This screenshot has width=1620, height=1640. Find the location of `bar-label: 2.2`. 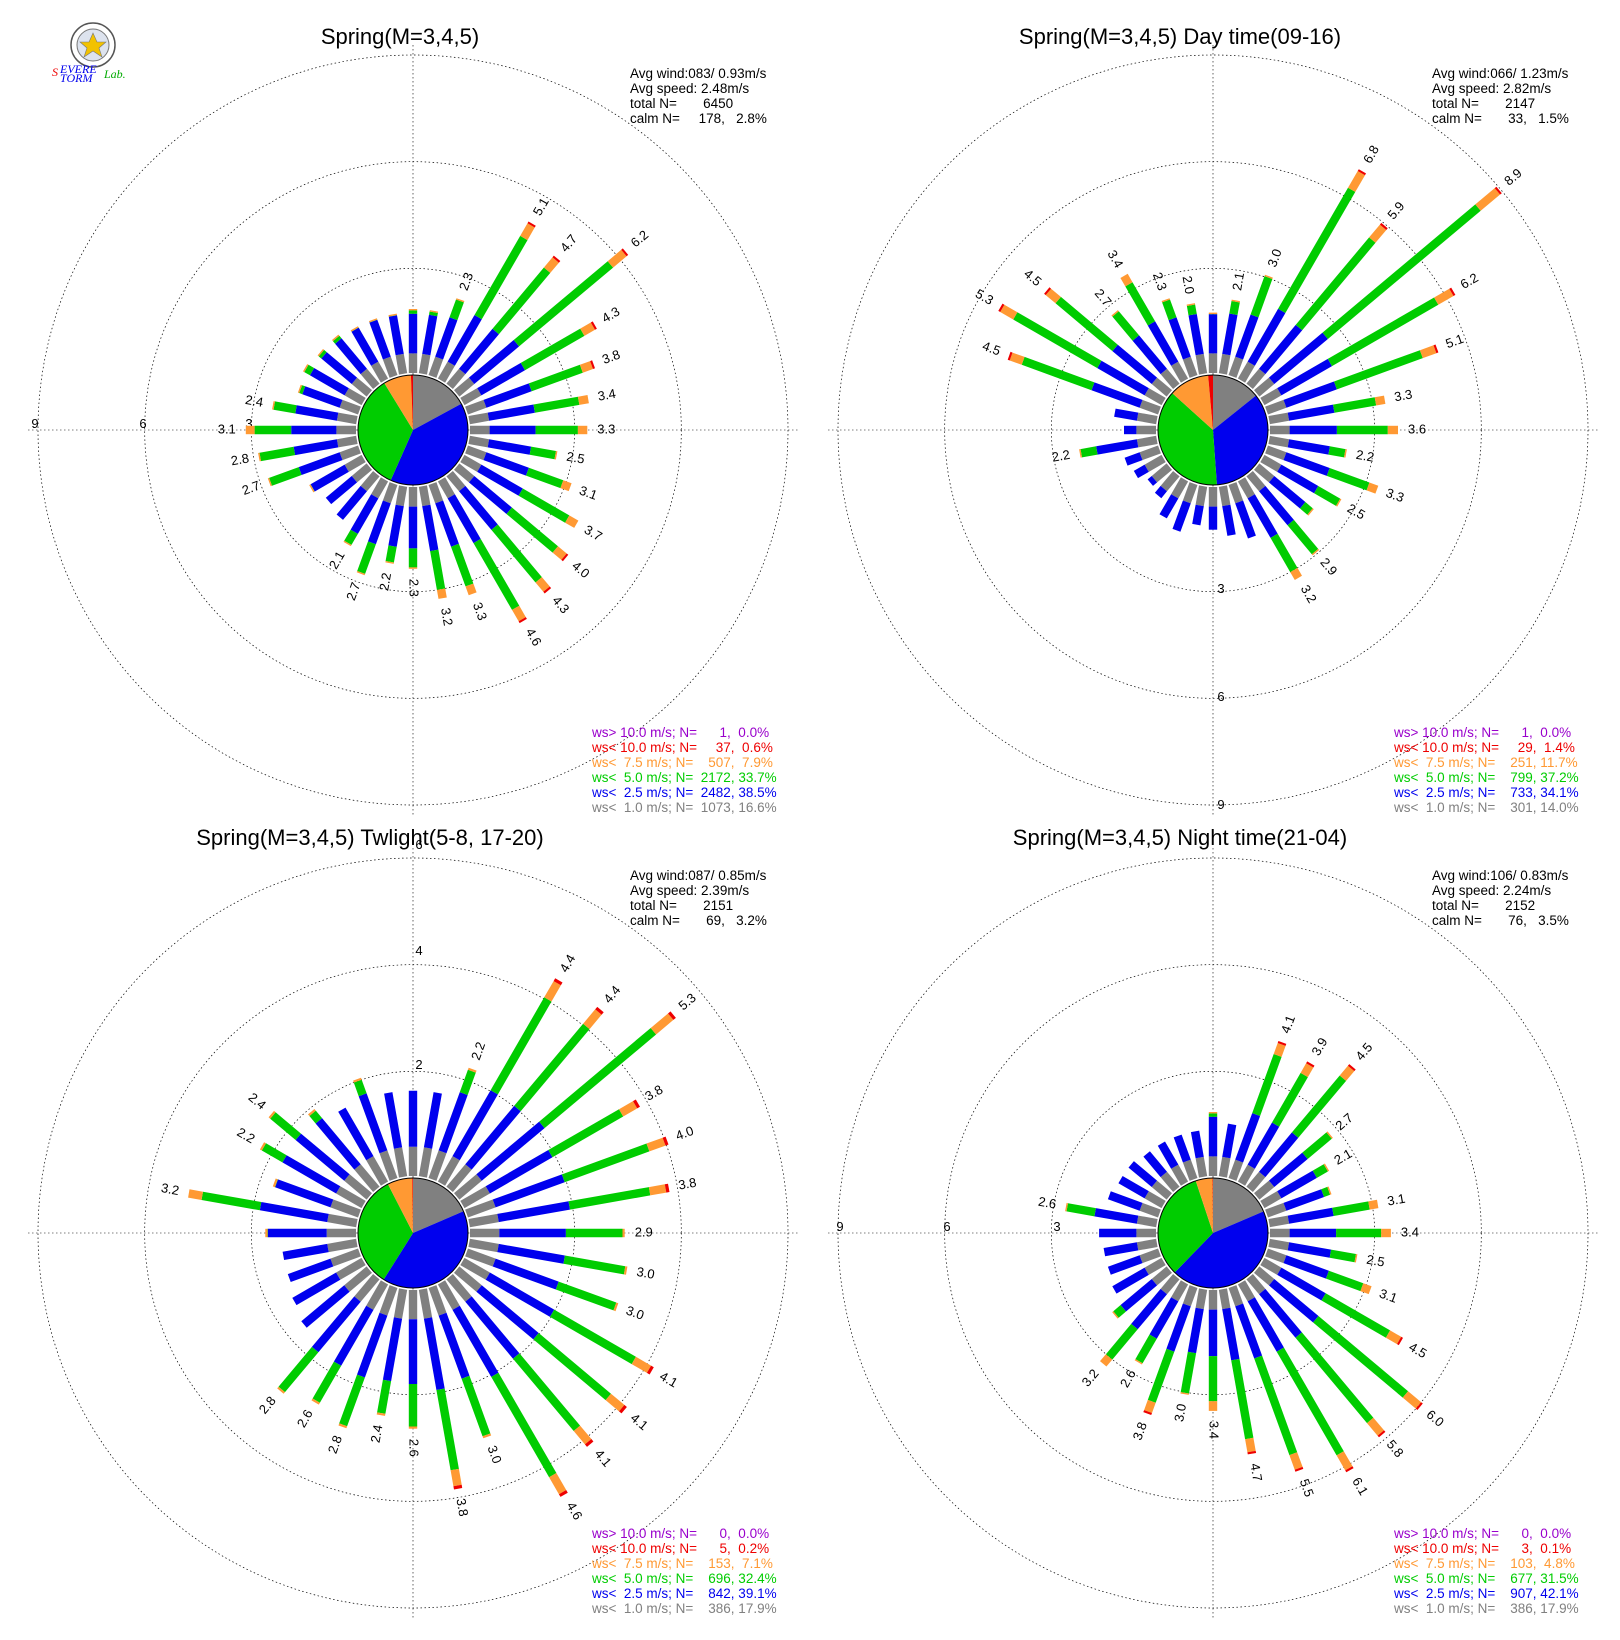

bar-label: 2.2 is located at coordinates (1365, 456).